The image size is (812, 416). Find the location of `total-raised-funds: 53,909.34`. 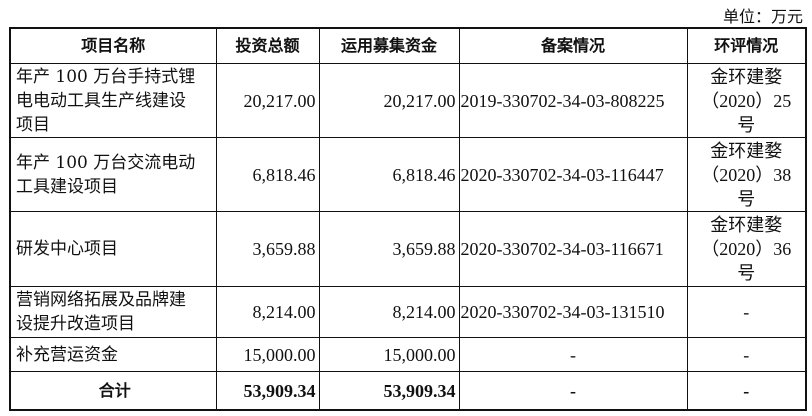

total-raised-funds: 53,909.34 is located at coordinates (389, 391).